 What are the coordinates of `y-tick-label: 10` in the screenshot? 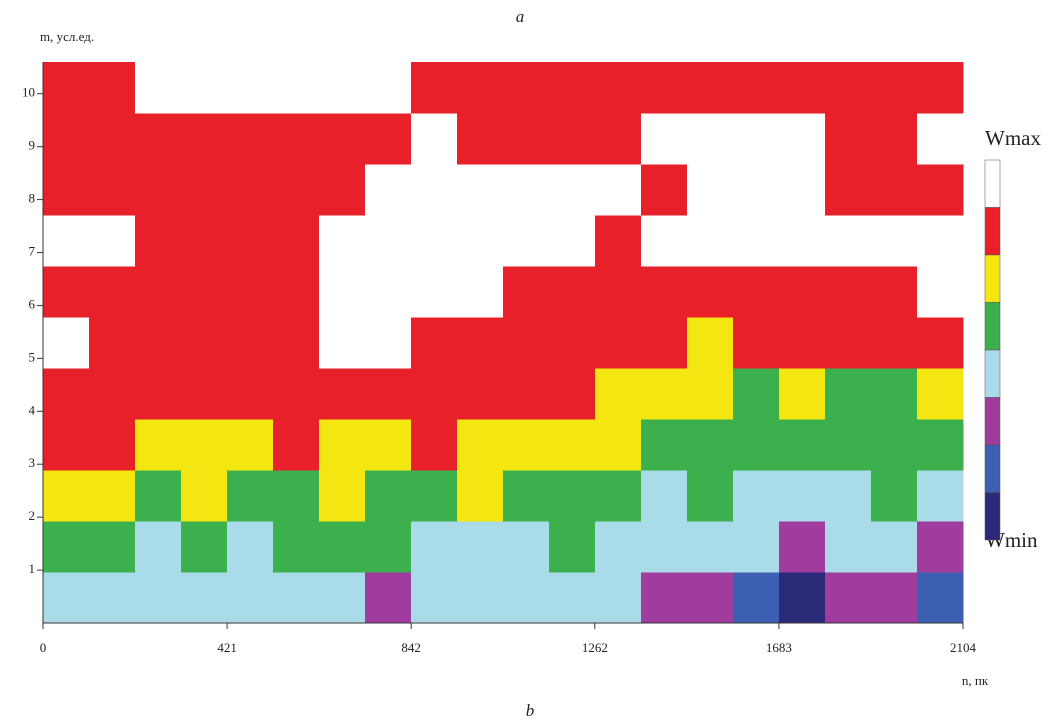 It's located at (28, 92).